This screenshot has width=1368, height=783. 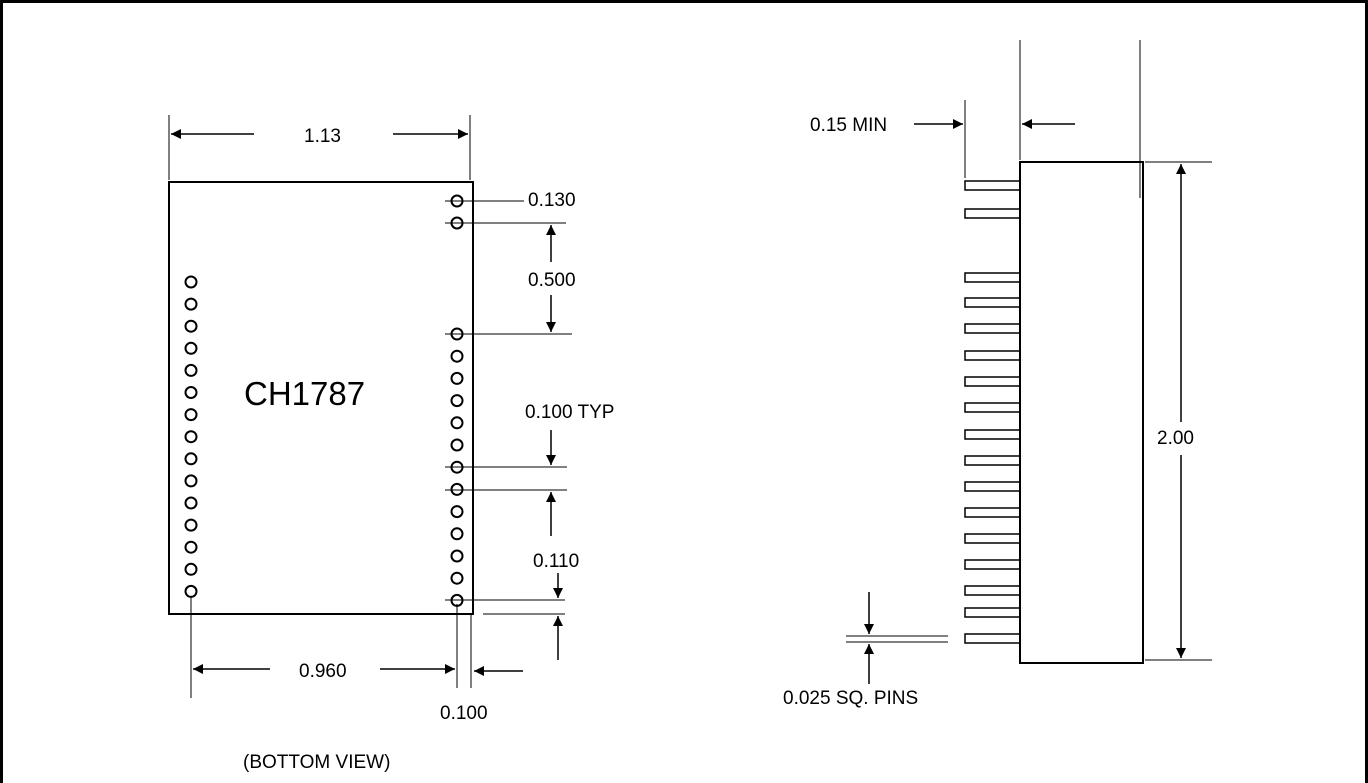 I want to click on dim-min-label: 0.15 MIN, so click(x=848, y=125).